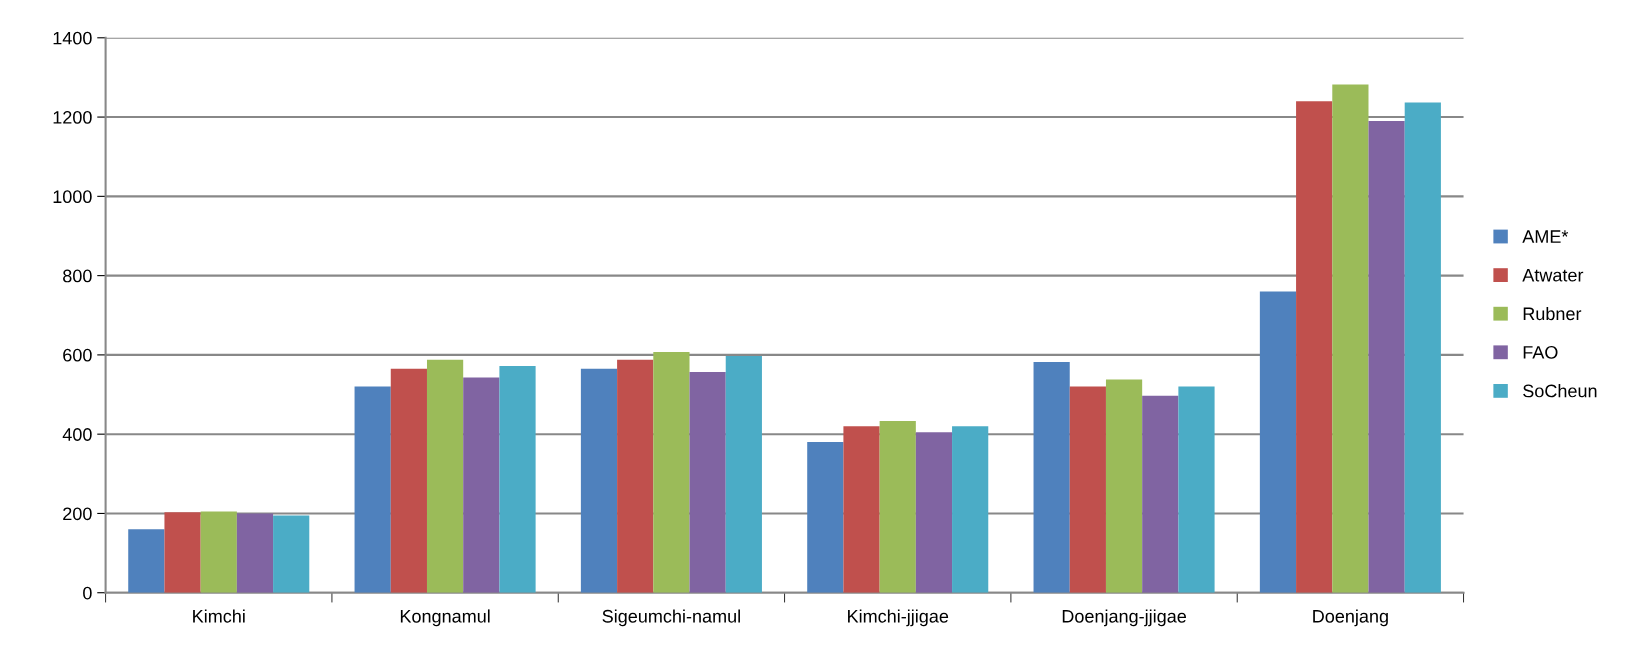  Describe the element at coordinates (1350, 618) in the screenshot. I see `x-tick-label: Doenjang` at that location.